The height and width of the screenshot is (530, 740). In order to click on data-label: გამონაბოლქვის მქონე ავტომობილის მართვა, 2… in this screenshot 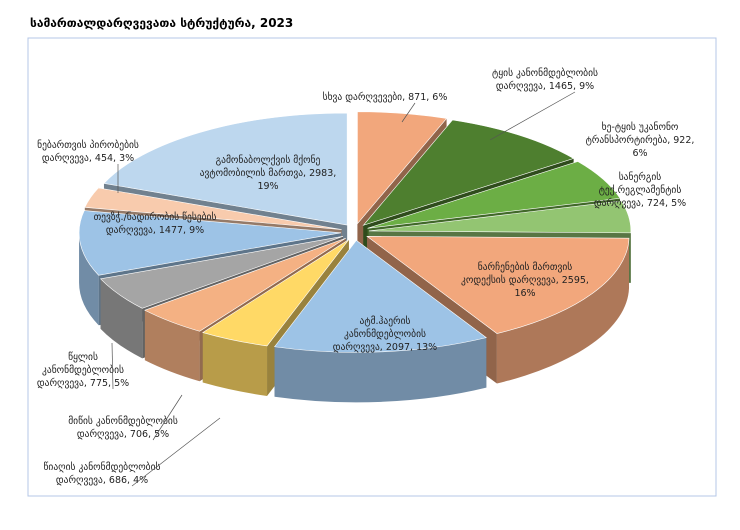, I will do `click(268, 173)`.